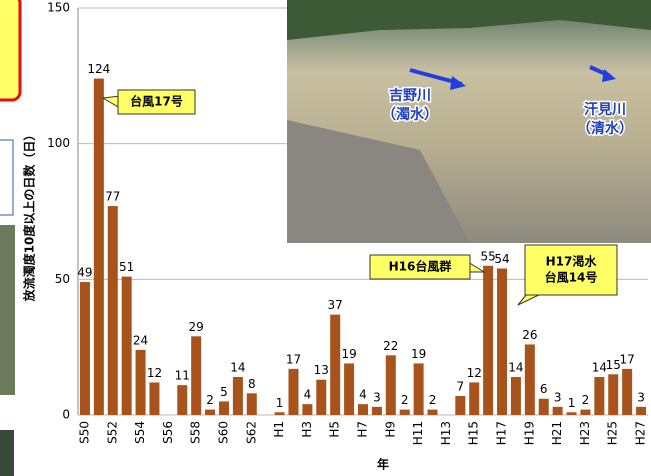 The width and height of the screenshot is (651, 476). I want to click on y-tick-label: 100, so click(58, 143).